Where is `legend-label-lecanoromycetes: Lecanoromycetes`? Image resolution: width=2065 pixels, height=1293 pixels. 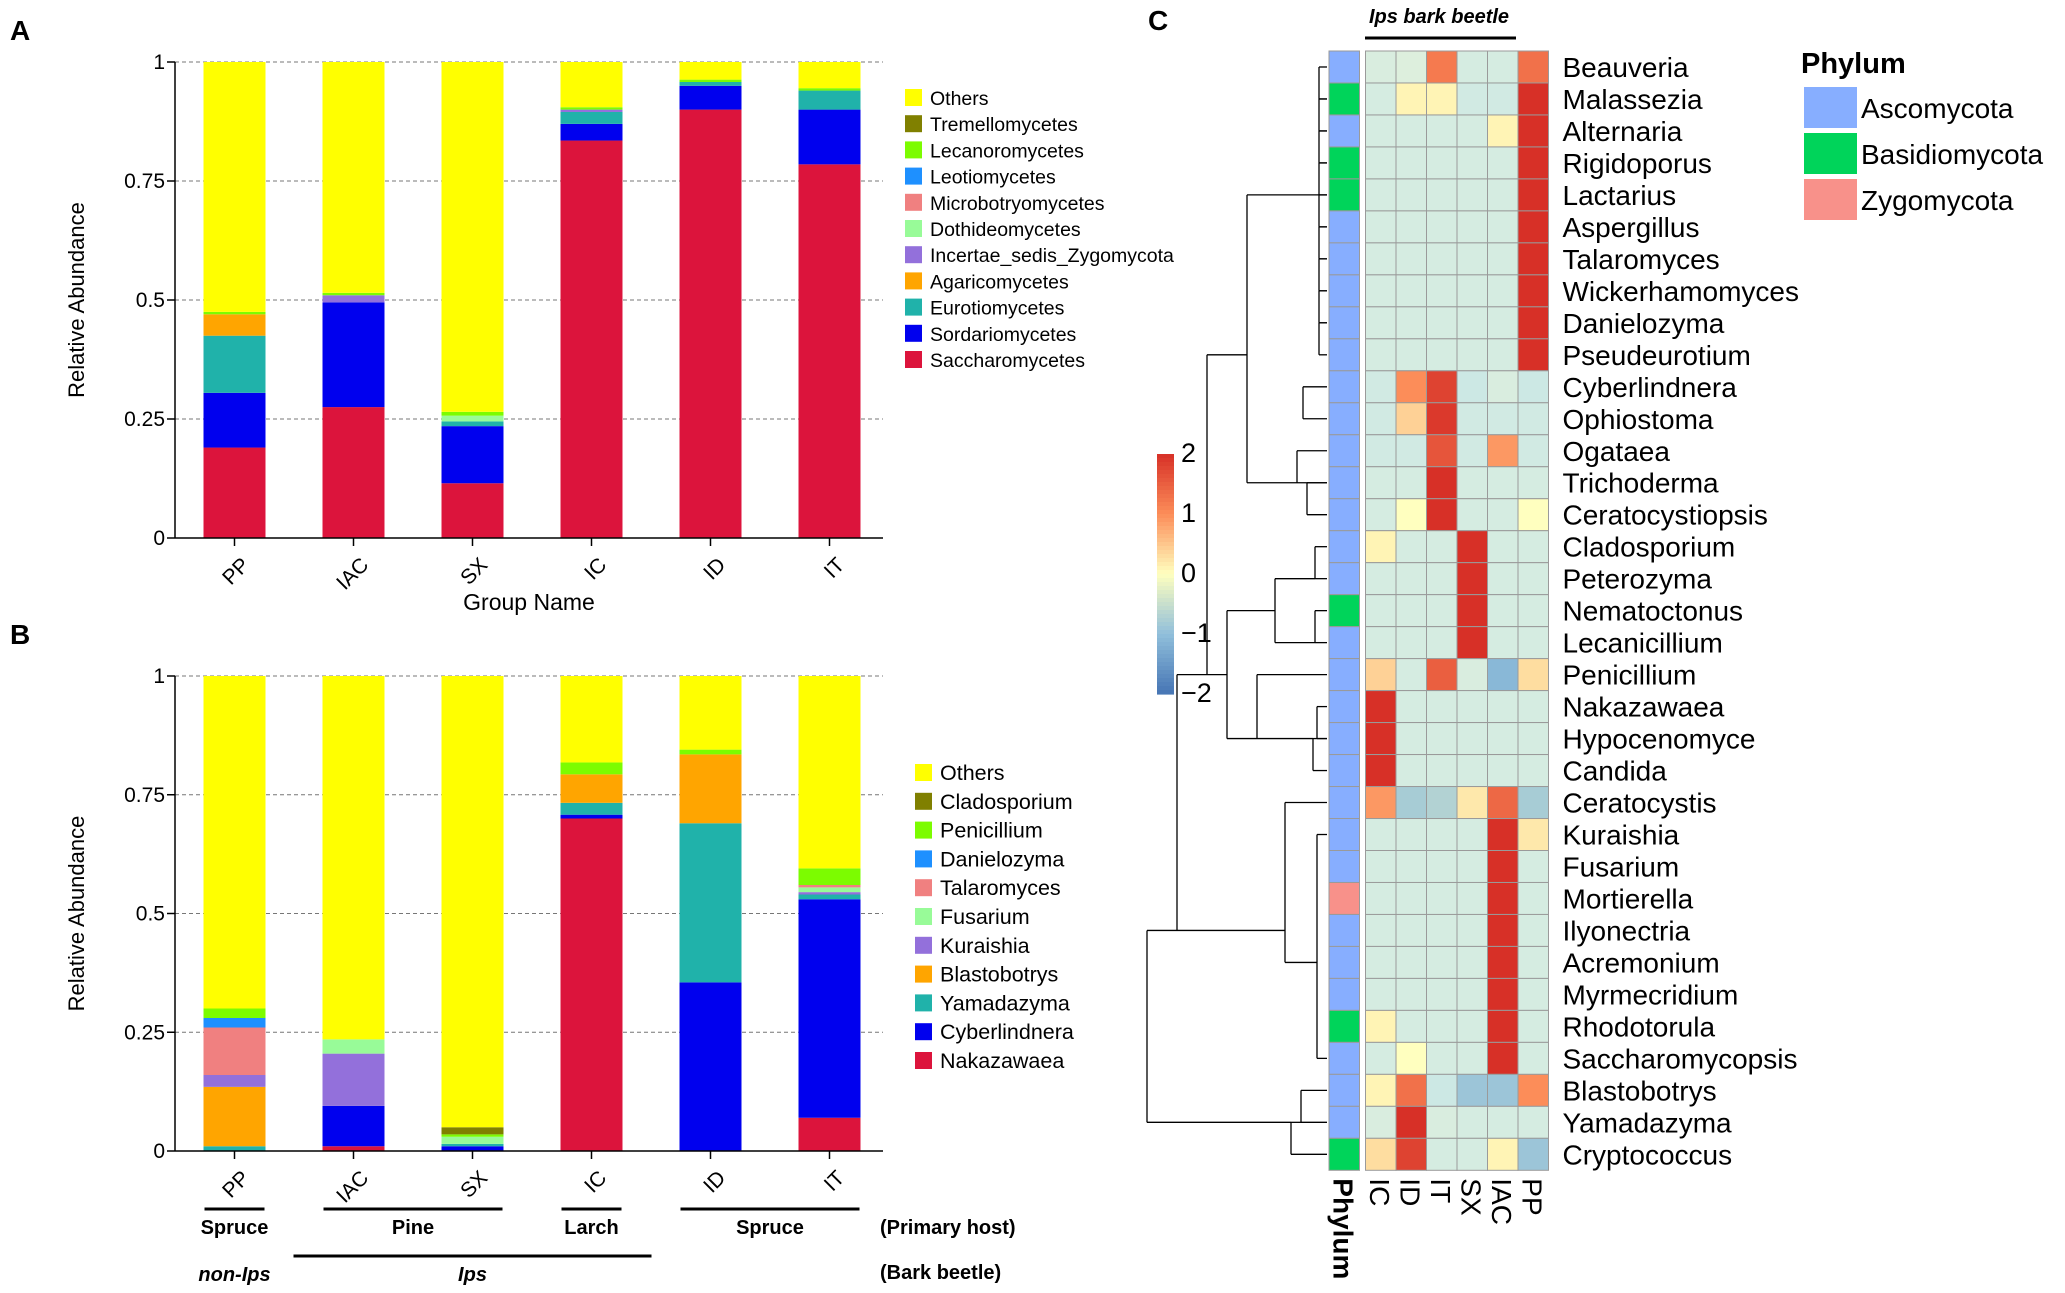
legend-label-lecanoromycetes: Lecanoromycetes is located at coordinates (1007, 151).